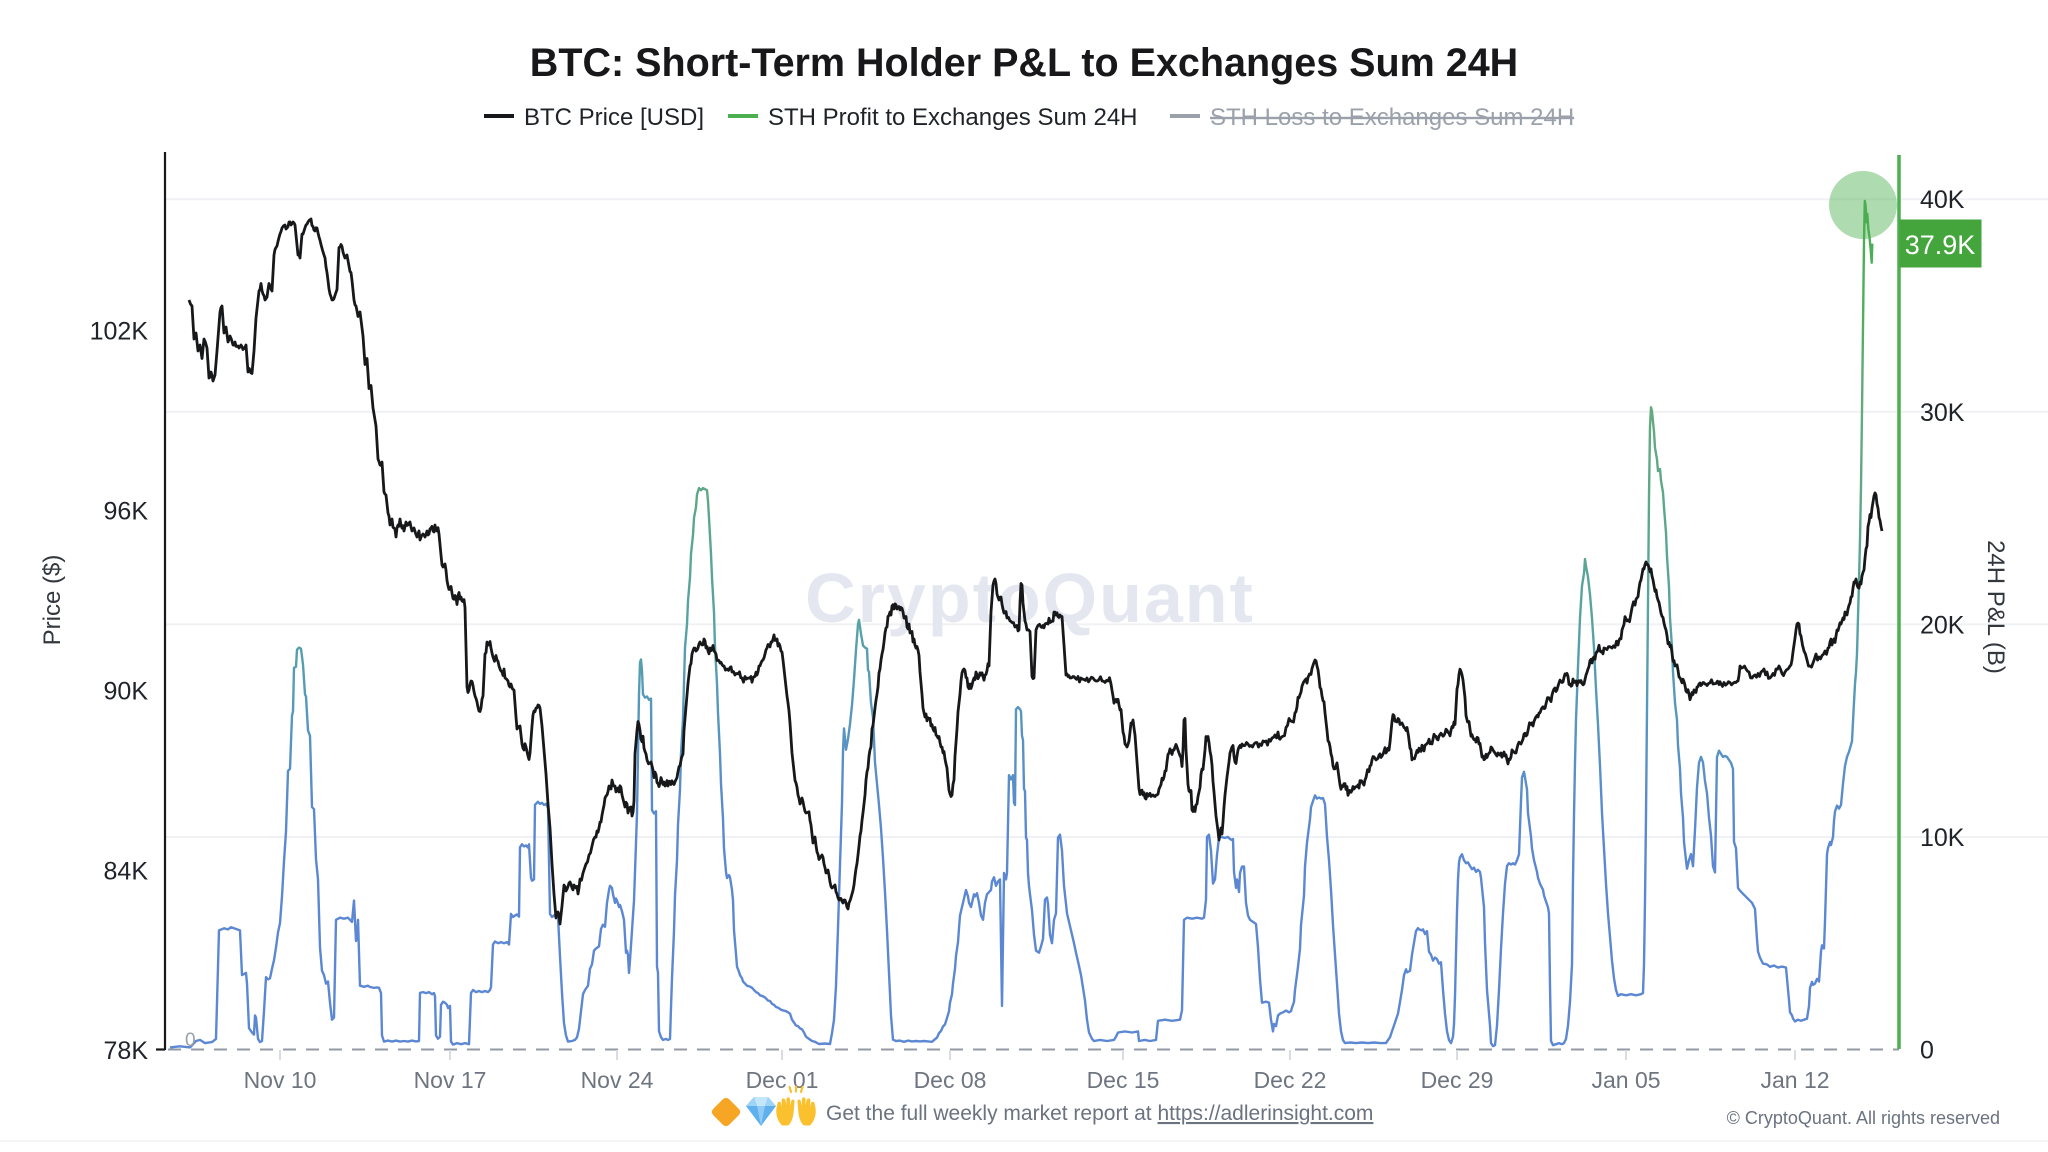 The height and width of the screenshot is (1152, 2048). What do you see at coordinates (614, 117) in the screenshot?
I see `svg-text: BTC Price [USD]` at bounding box center [614, 117].